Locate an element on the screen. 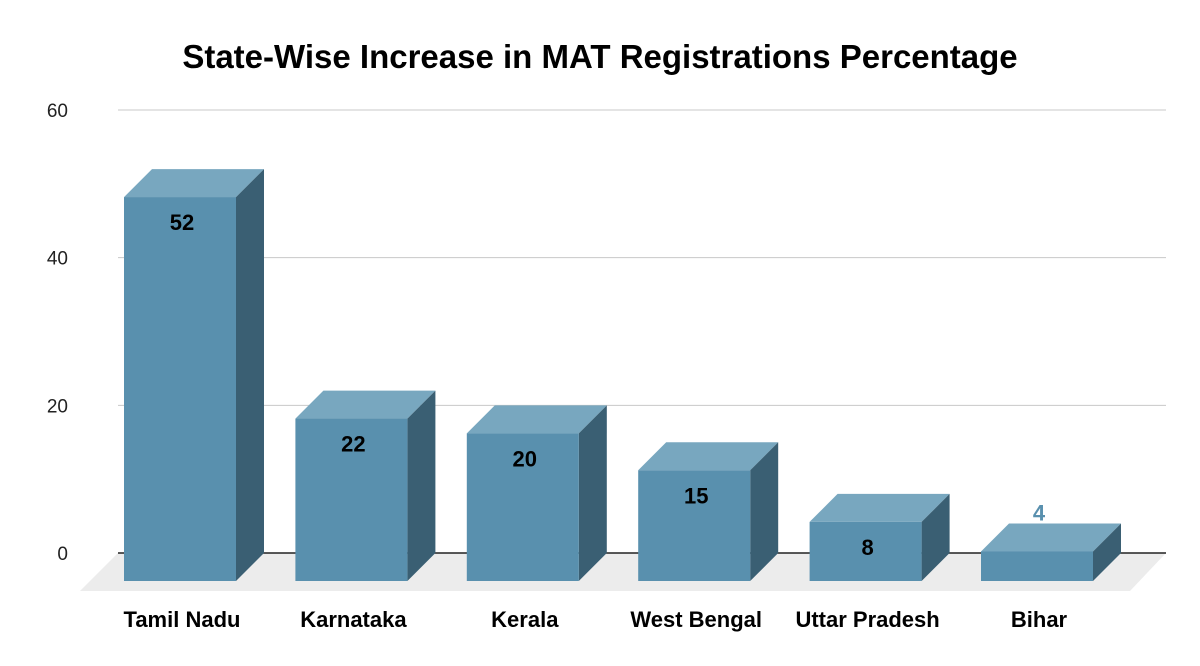  x-tick-label: Kerala is located at coordinates (525, 619).